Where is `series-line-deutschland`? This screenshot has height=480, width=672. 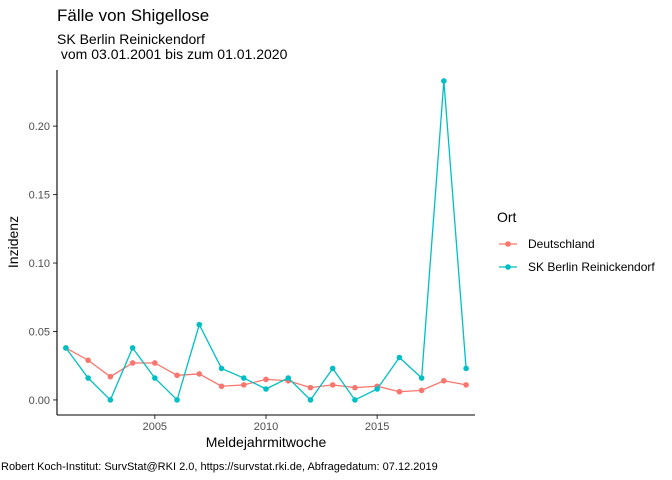
series-line-deutschland is located at coordinates (266, 370).